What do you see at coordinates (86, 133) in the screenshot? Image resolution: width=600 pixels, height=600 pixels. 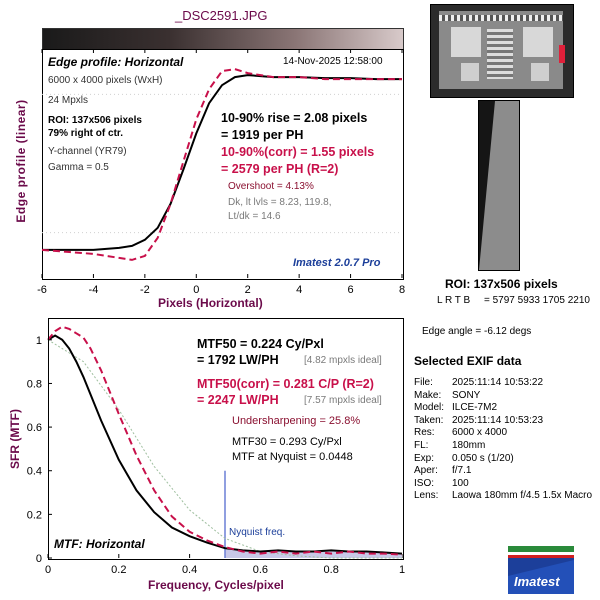 I see `edge-roi-2: 79% right of ctr.` at bounding box center [86, 133].